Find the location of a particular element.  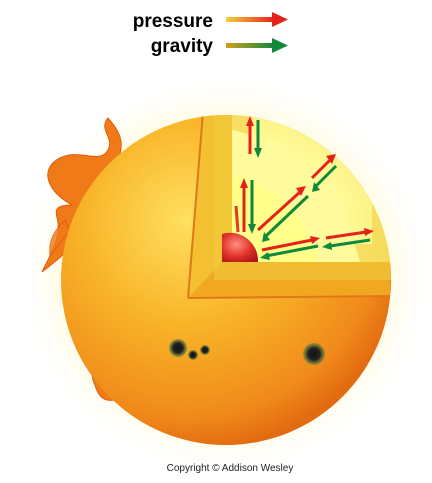

force-arrows is located at coordinates (304, 188).